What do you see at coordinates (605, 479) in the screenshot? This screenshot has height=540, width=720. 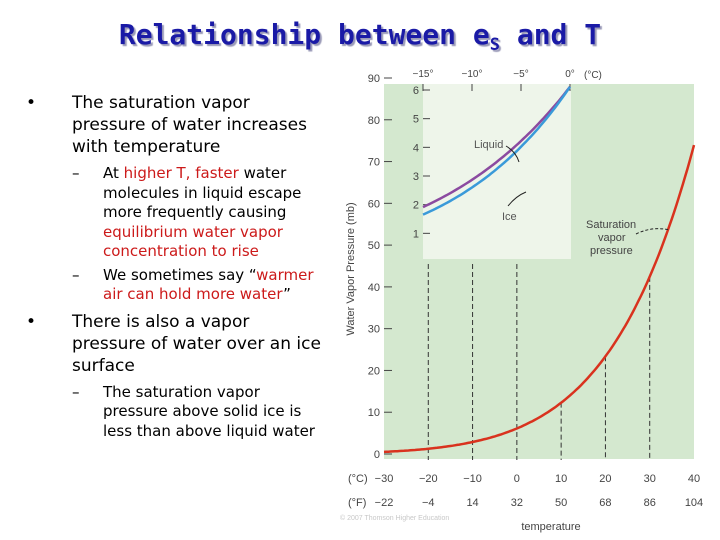 I see `x-tick-label-c: 20` at bounding box center [605, 479].